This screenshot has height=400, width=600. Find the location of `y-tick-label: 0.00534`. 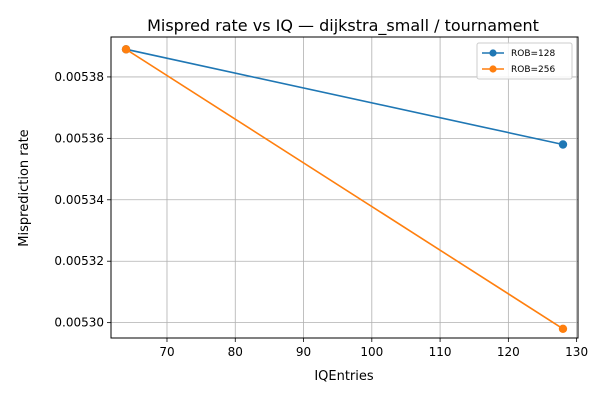

y-tick-label: 0.00534 is located at coordinates (79, 200).